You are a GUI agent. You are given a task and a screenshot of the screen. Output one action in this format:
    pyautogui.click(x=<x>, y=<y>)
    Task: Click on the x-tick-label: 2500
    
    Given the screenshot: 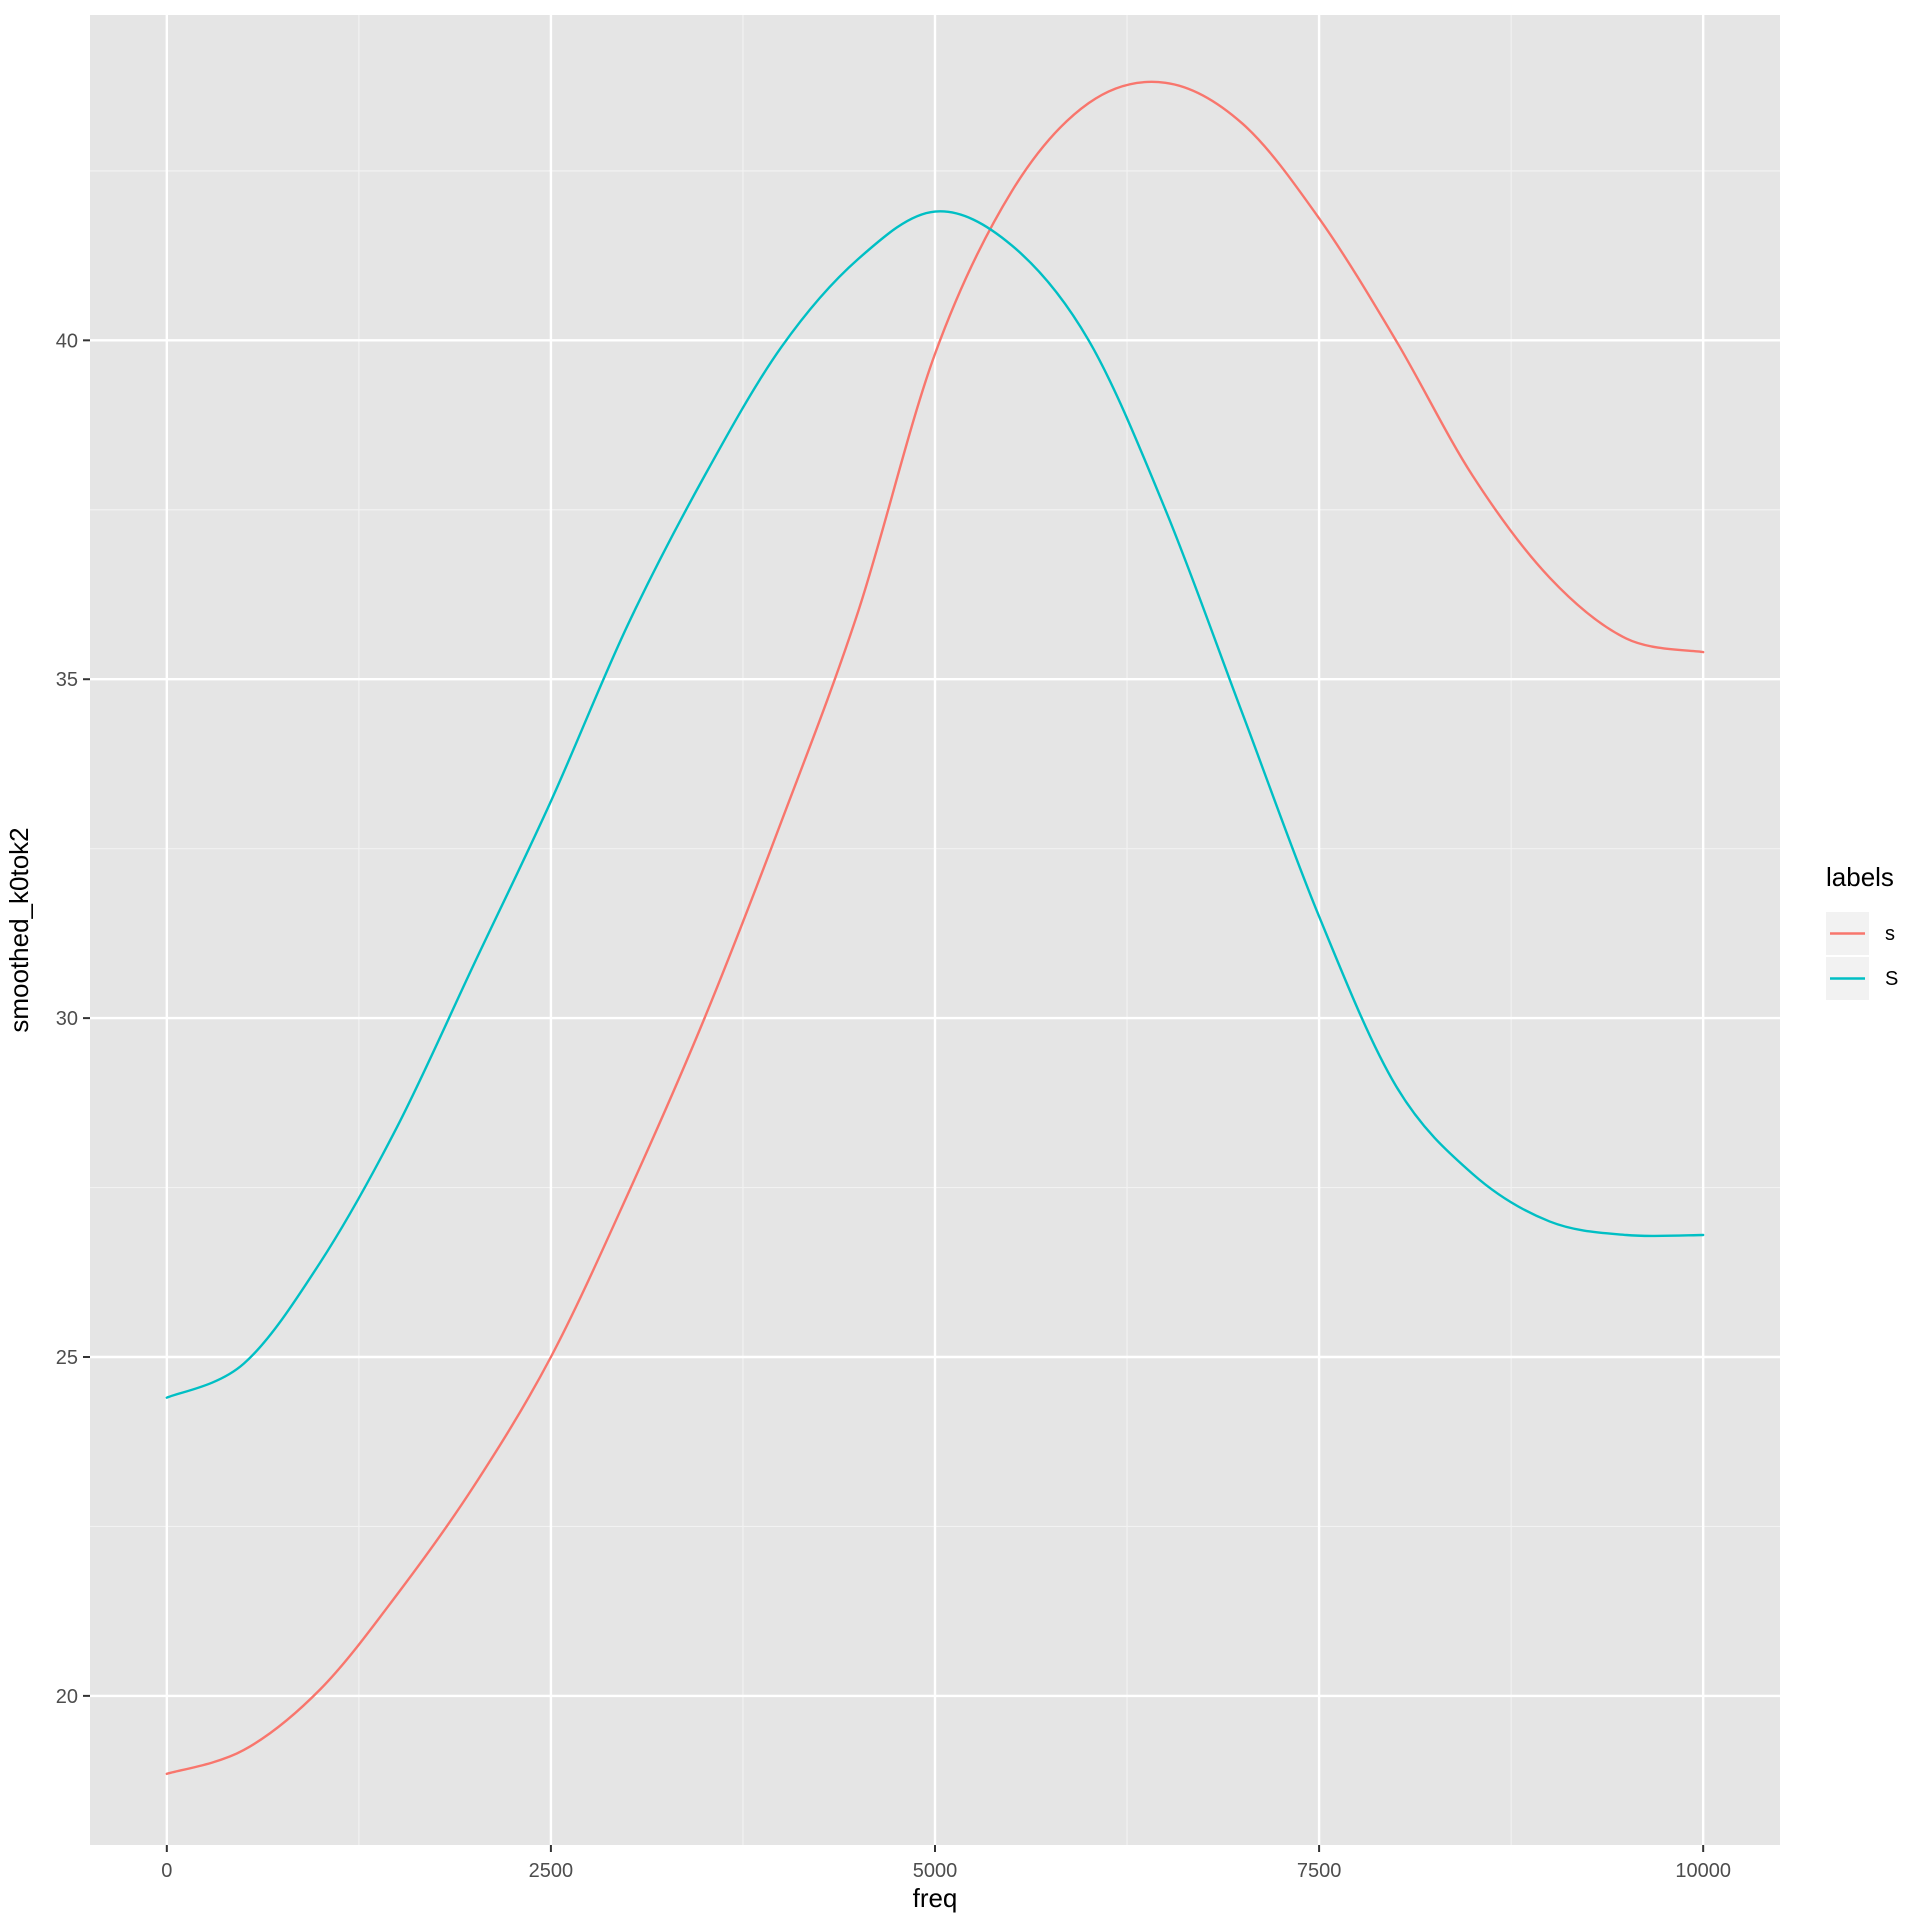 What is the action you would take?
    pyautogui.click(x=551, y=1871)
    